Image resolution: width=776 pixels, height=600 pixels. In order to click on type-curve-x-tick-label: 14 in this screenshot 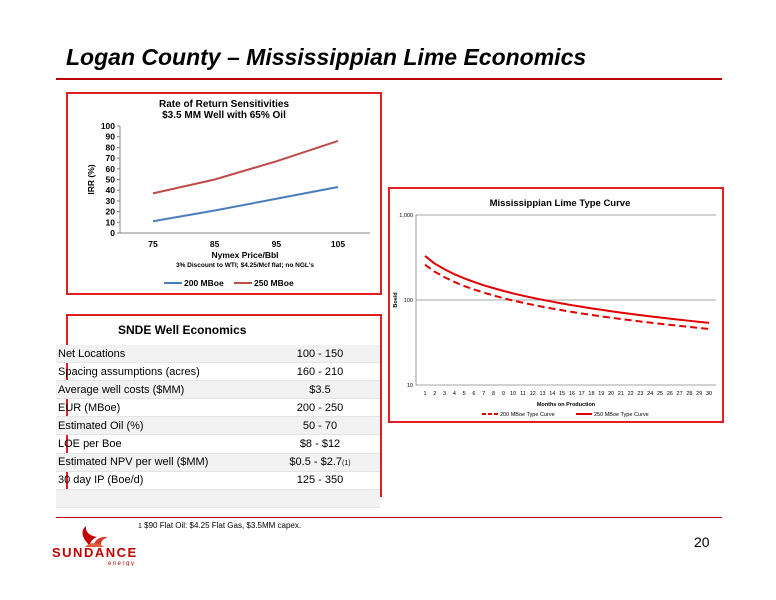, I will do `click(552, 394)`.